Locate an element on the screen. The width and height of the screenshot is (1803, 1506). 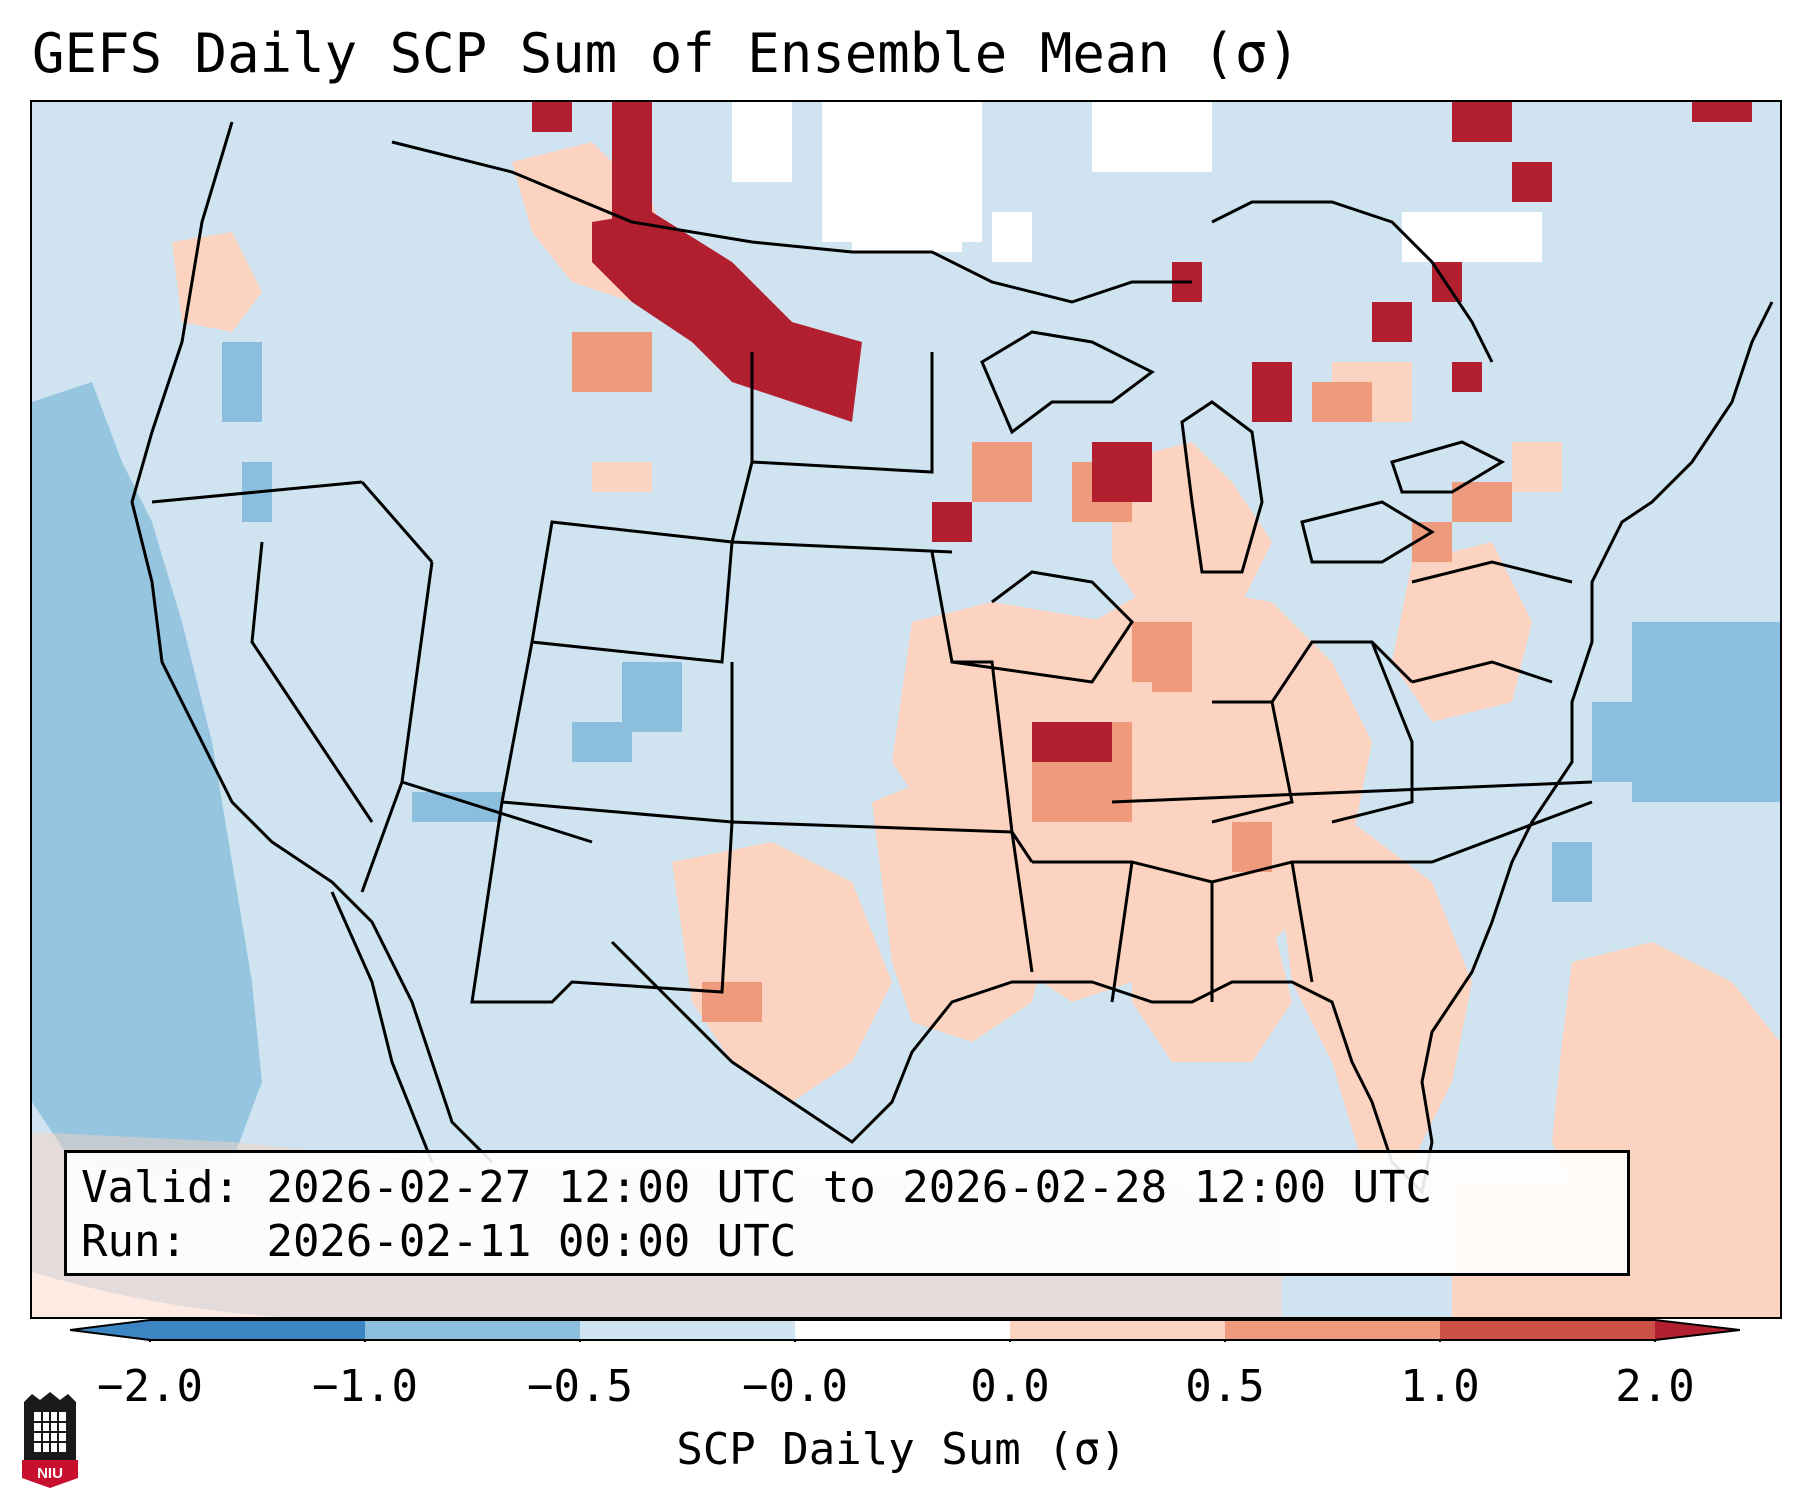
colorbar-tick-label: −0.5 is located at coordinates (580, 1386).